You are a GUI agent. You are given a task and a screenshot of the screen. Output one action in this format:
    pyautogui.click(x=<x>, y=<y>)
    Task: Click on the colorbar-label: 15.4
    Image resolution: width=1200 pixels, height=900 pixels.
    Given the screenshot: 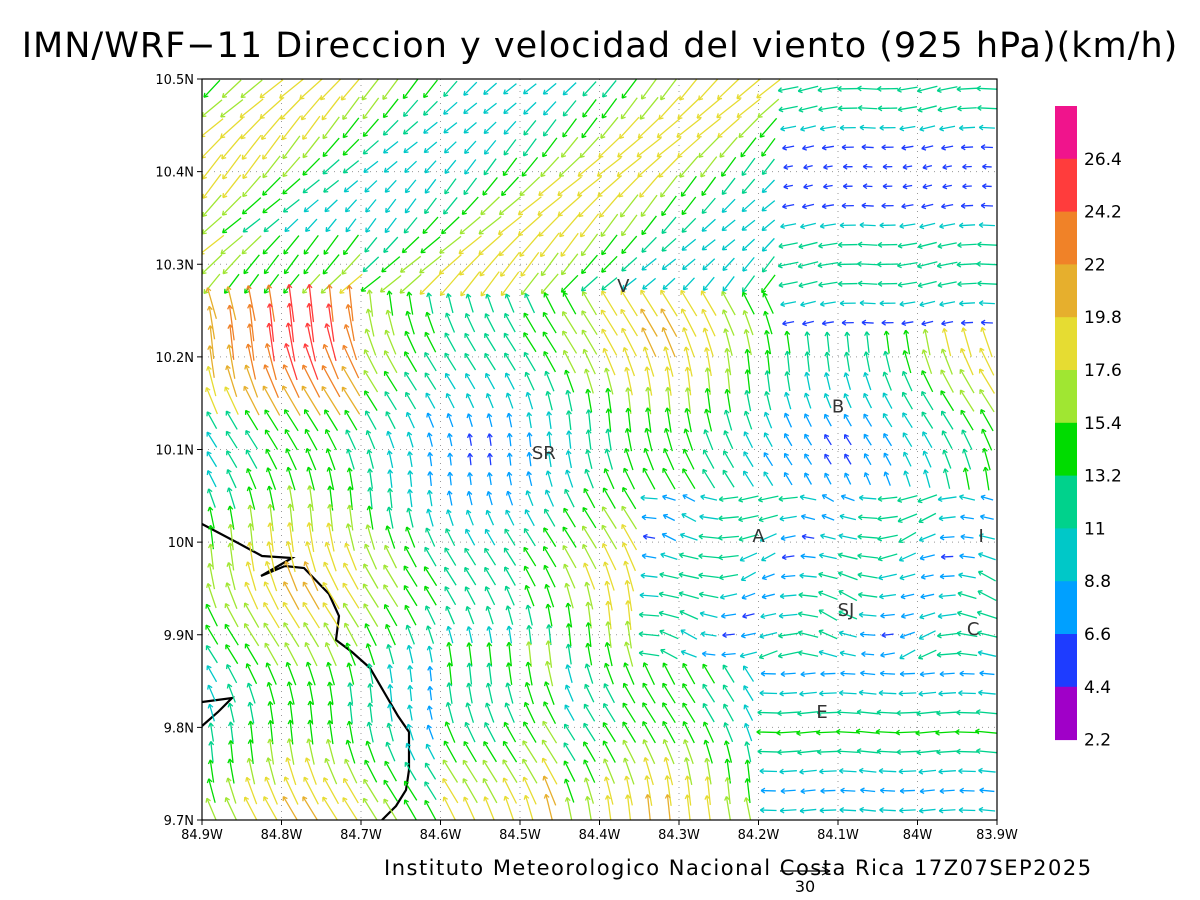 What is the action you would take?
    pyautogui.click(x=1103, y=424)
    